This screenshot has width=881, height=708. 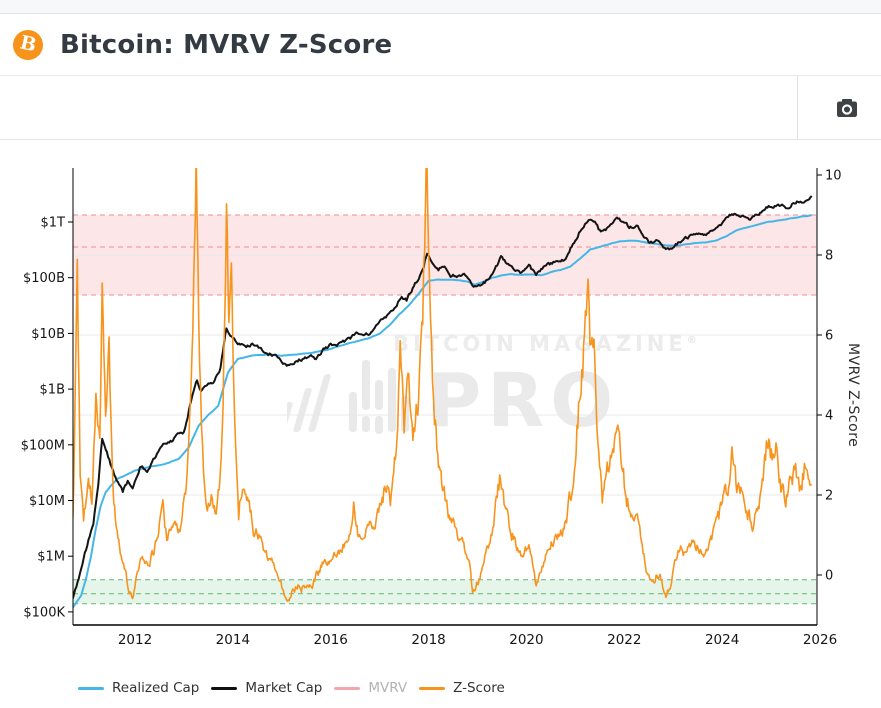 What do you see at coordinates (388, 688) in the screenshot?
I see `legend-label: MVRV` at bounding box center [388, 688].